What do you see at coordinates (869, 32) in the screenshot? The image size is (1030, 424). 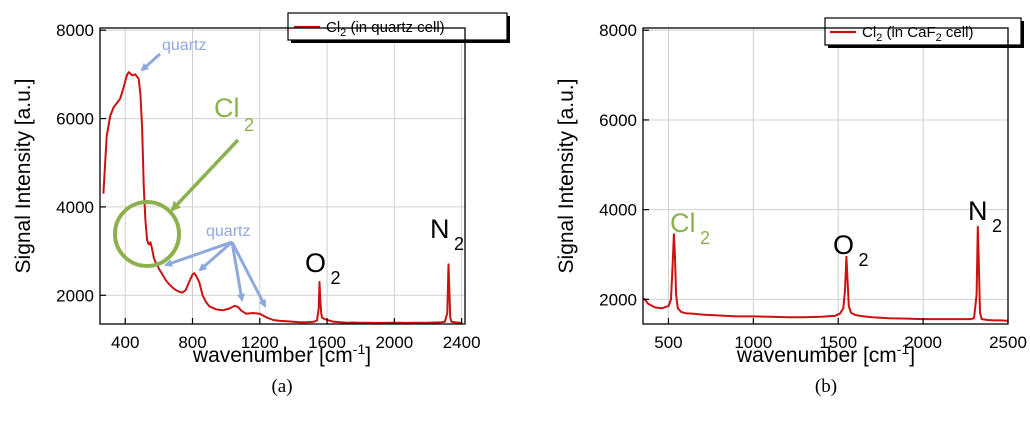 I see `legend-b-name: Cl` at bounding box center [869, 32].